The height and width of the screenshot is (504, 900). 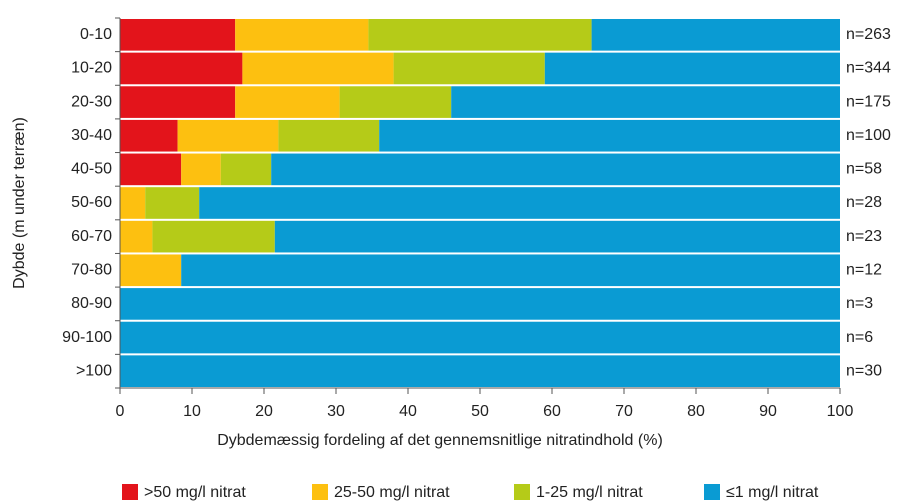 I want to click on x-tick-label: 60, so click(x=552, y=411).